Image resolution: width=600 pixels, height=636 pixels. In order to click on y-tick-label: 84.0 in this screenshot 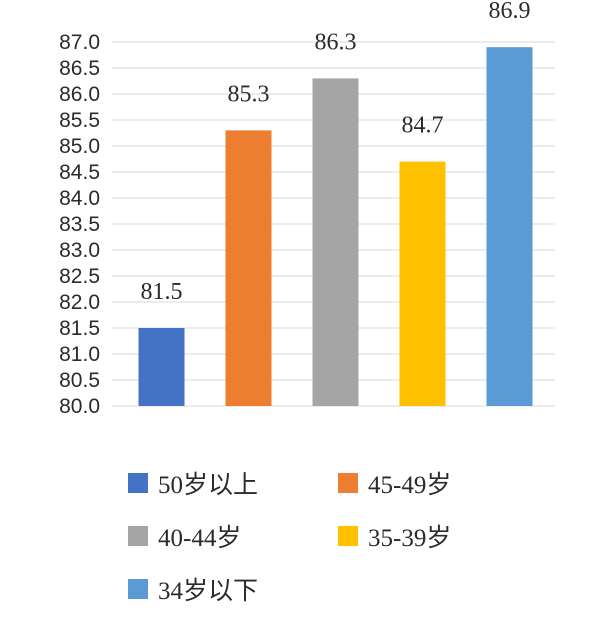, I will do `click(79, 198)`.